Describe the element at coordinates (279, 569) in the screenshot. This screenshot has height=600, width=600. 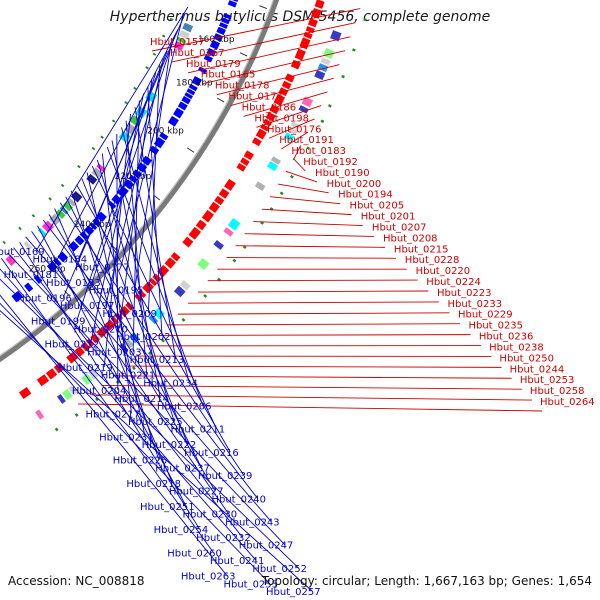
I see `inner-gene-label: Hbut_0252` at that location.